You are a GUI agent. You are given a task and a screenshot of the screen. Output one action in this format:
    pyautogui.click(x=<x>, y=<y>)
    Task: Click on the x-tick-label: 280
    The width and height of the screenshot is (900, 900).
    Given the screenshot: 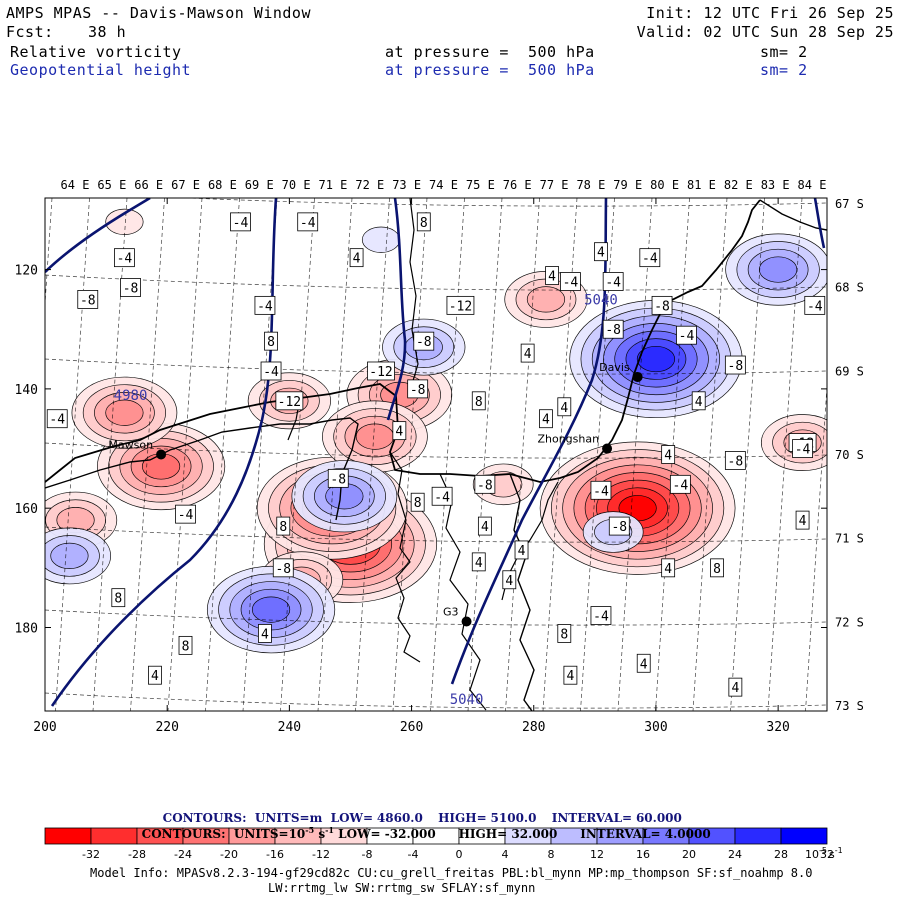 What is the action you would take?
    pyautogui.click(x=533, y=727)
    